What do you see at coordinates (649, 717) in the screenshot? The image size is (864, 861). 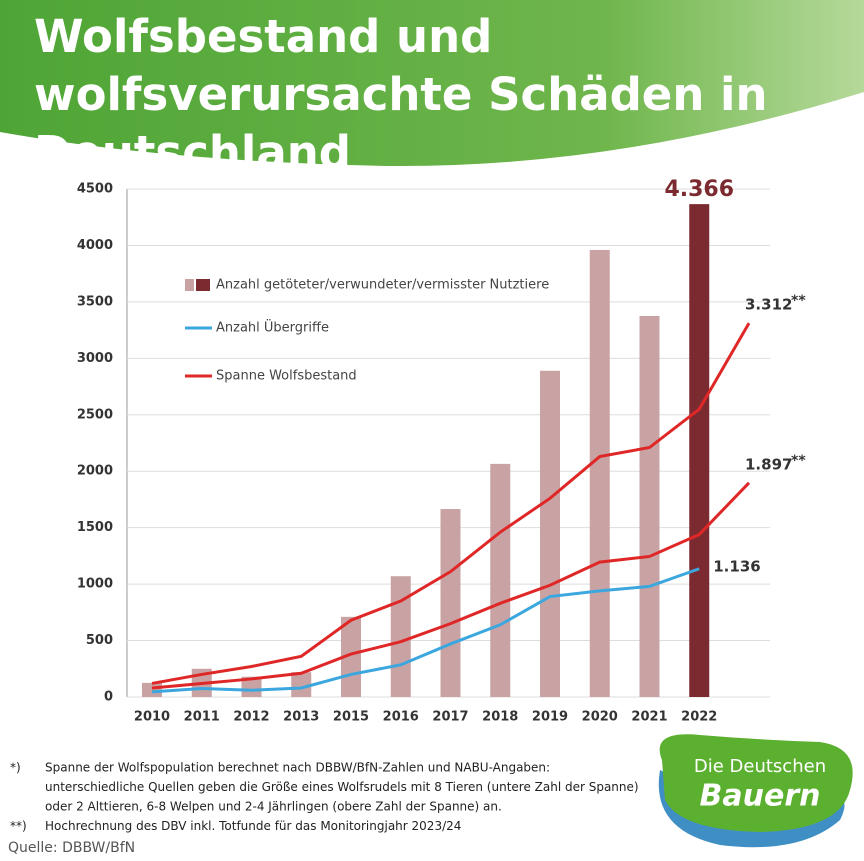 I see `x-tick-label: 2021` at bounding box center [649, 717].